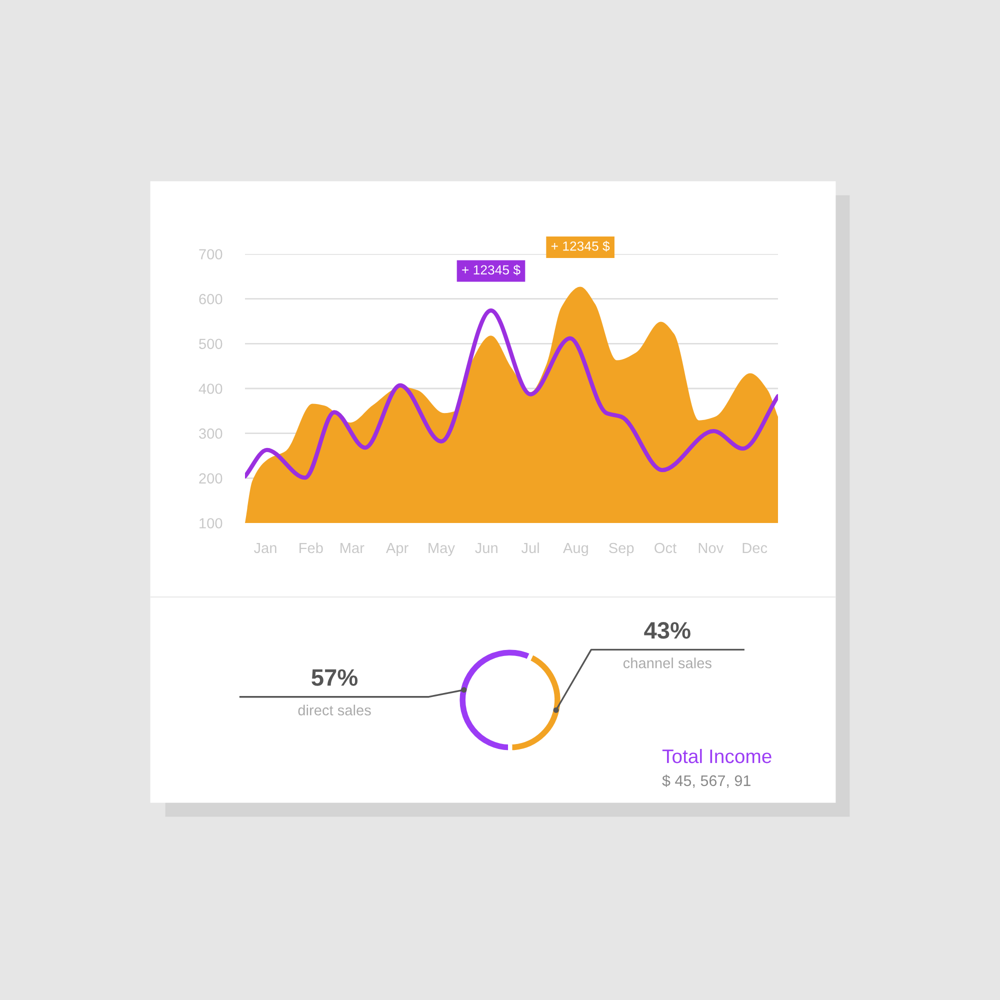 The height and width of the screenshot is (1000, 1000). Describe the element at coordinates (706, 781) in the screenshot. I see `text: $ 45, 567, 91` at that location.